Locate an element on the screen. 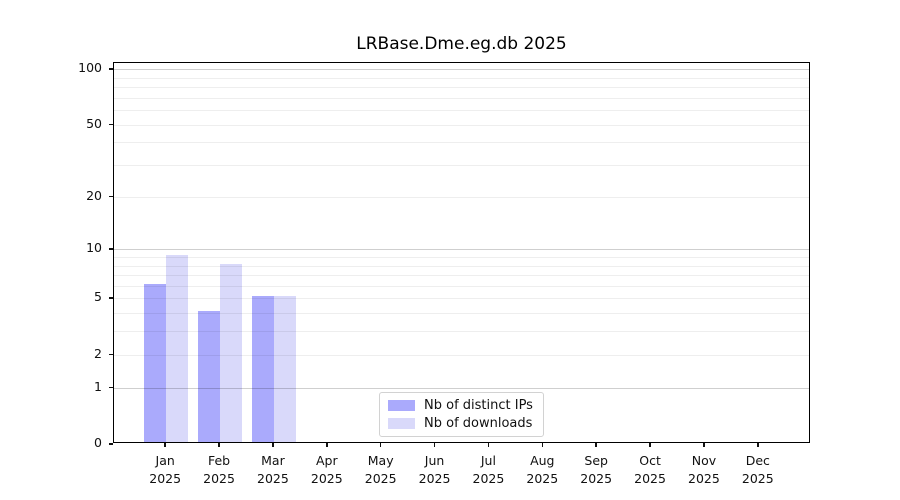  x-tick-label-jul: Jul 2025 is located at coordinates (488, 469).